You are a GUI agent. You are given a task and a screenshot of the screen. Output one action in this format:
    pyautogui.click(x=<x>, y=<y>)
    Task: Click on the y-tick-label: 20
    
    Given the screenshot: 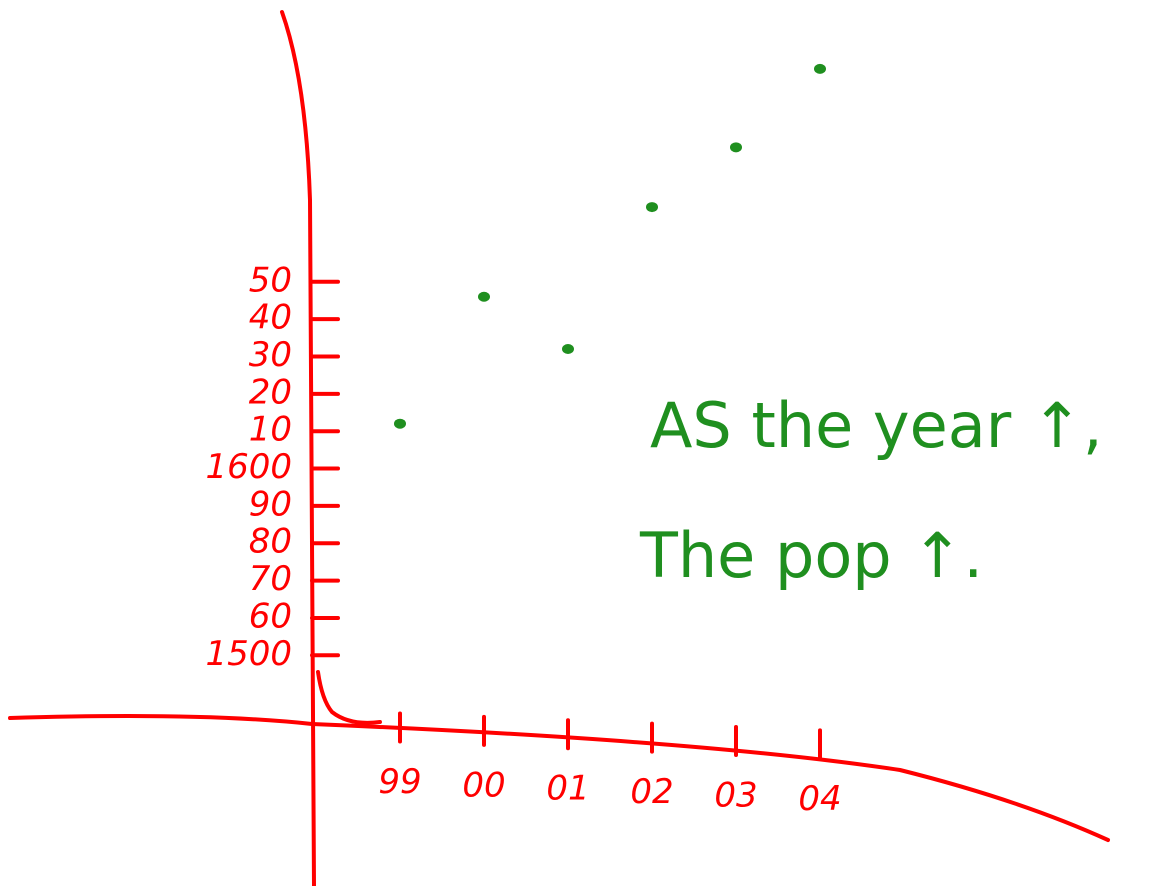 What is the action you would take?
    pyautogui.click(x=270, y=392)
    